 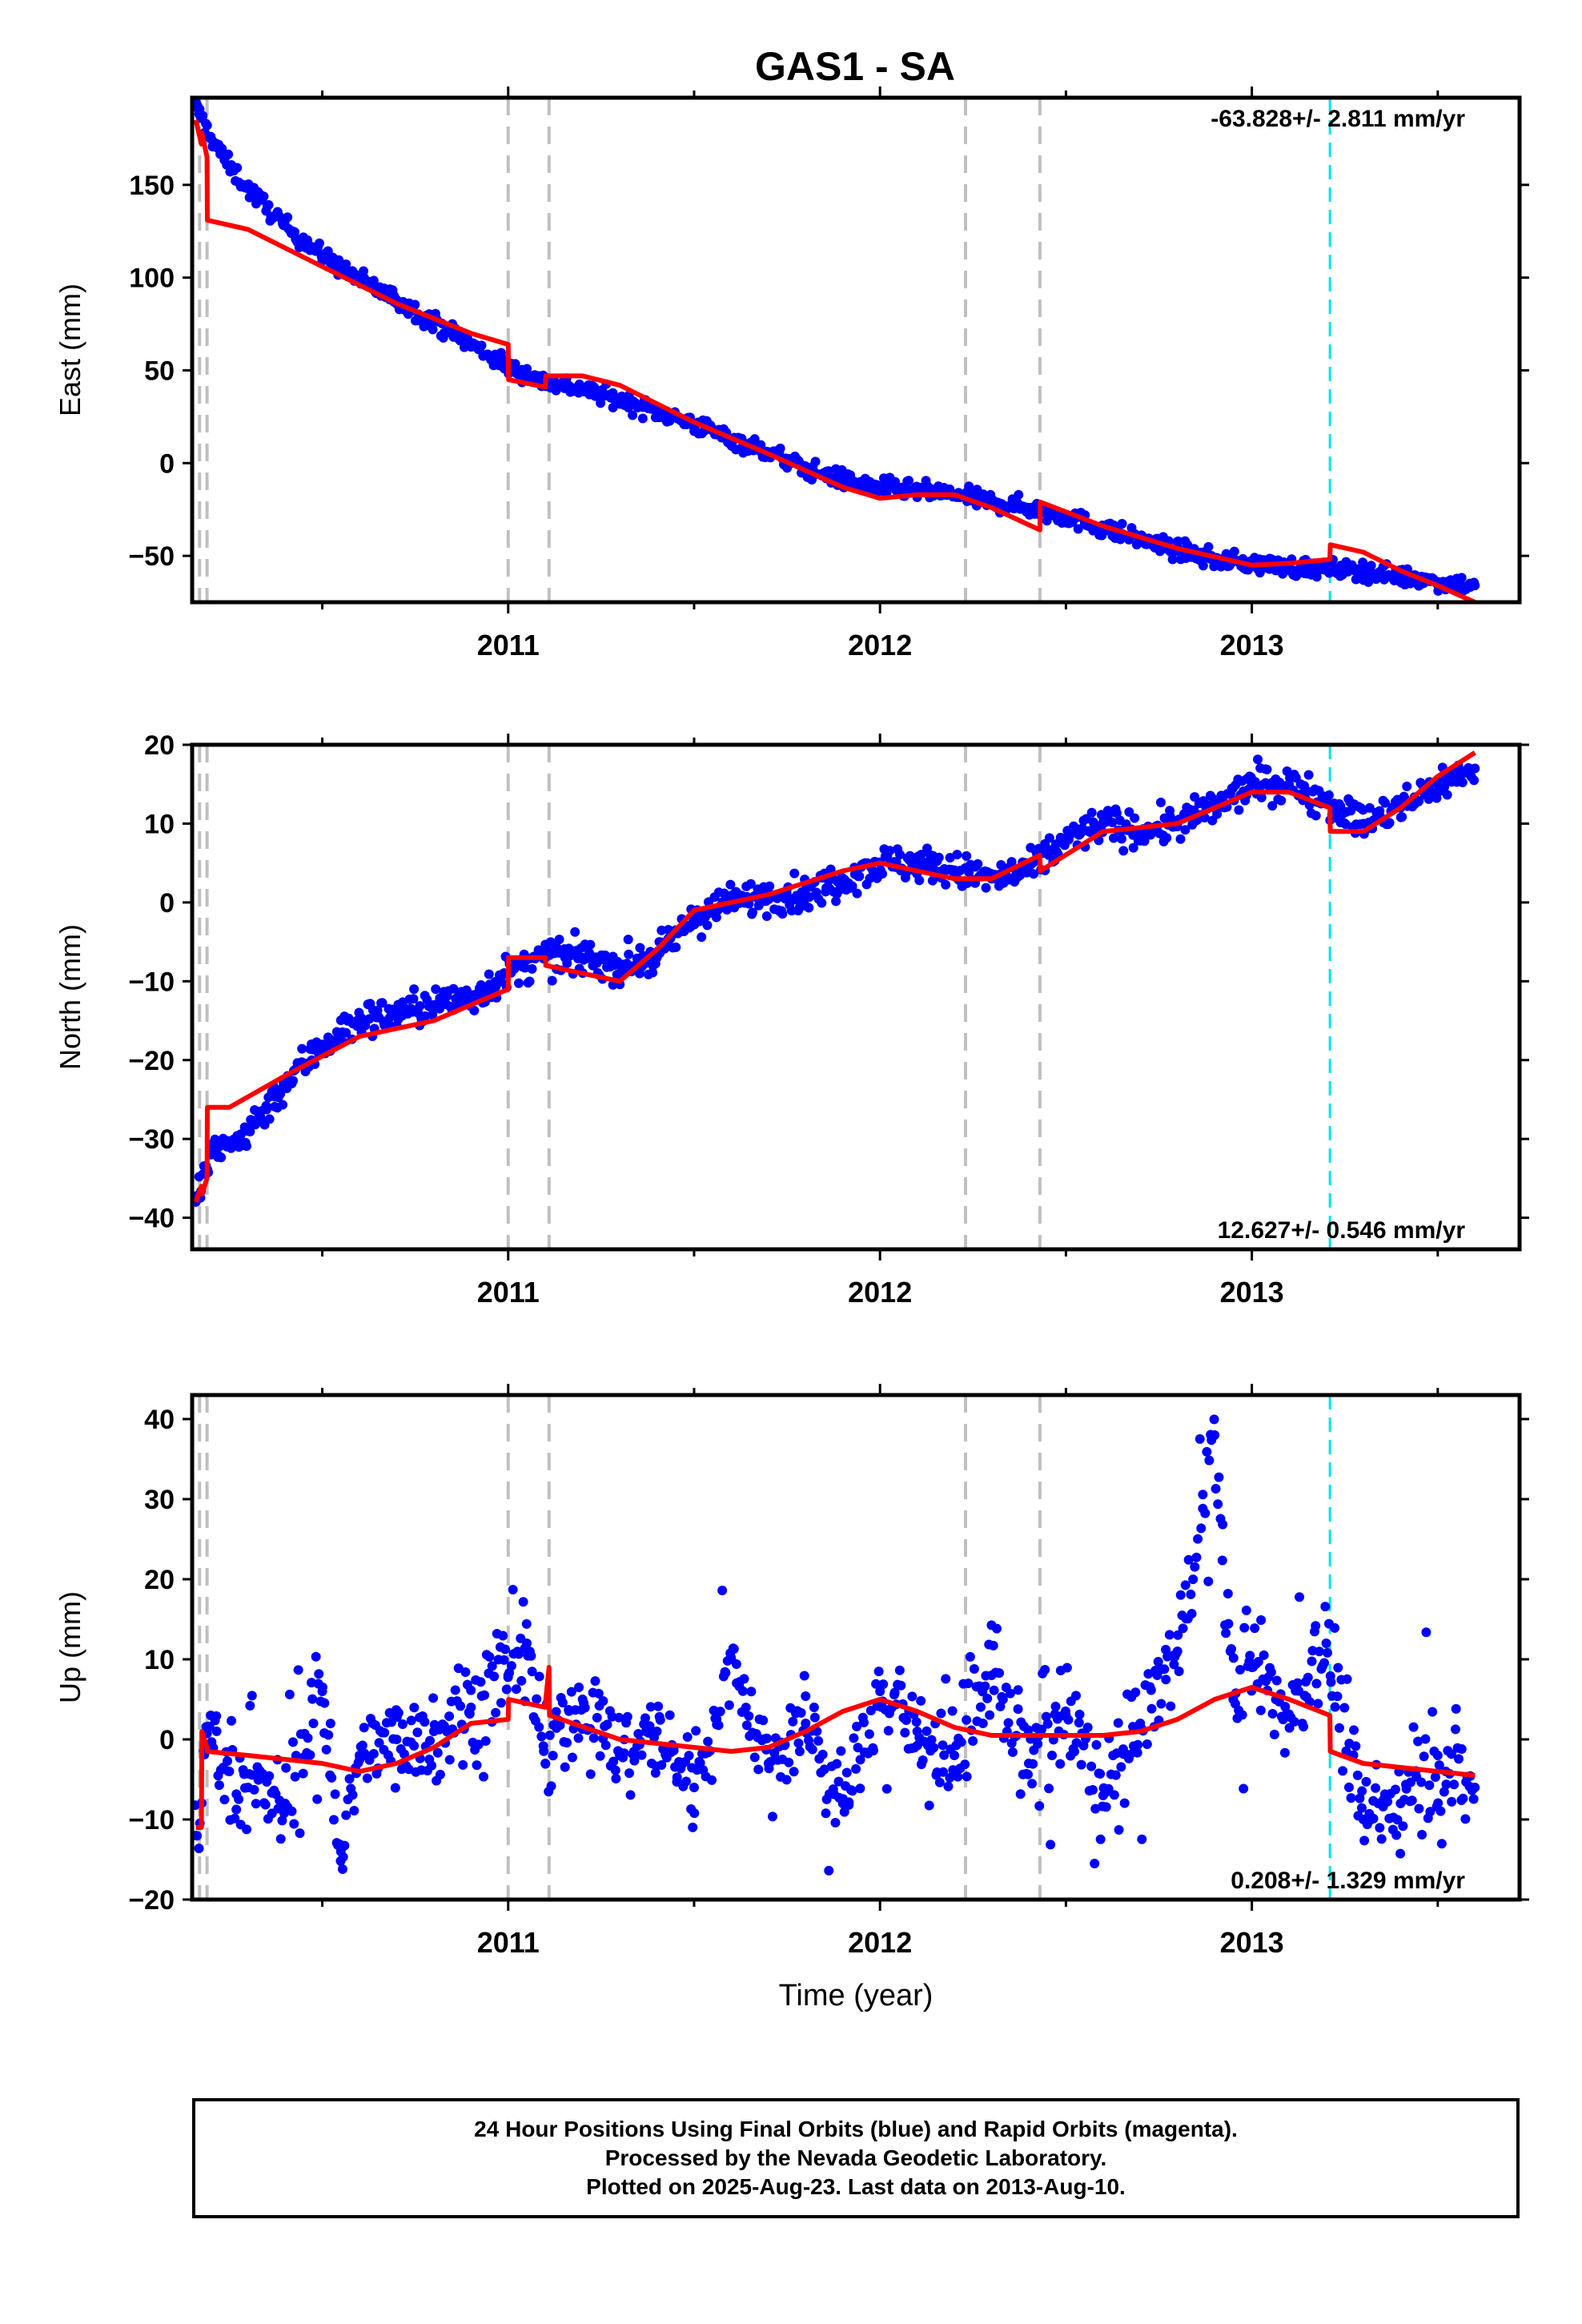 I want to click on x-tick-label: 2012, so click(x=880, y=1292).